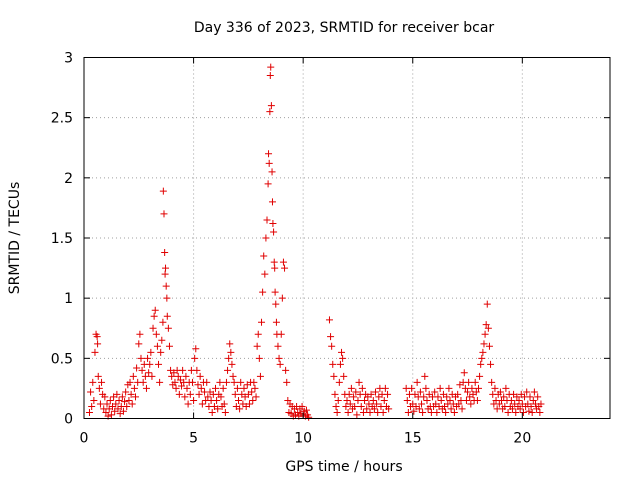 Image resolution: width=640 pixels, height=480 pixels. I want to click on y-axis-label: SRMTID / TECUs, so click(15, 238).